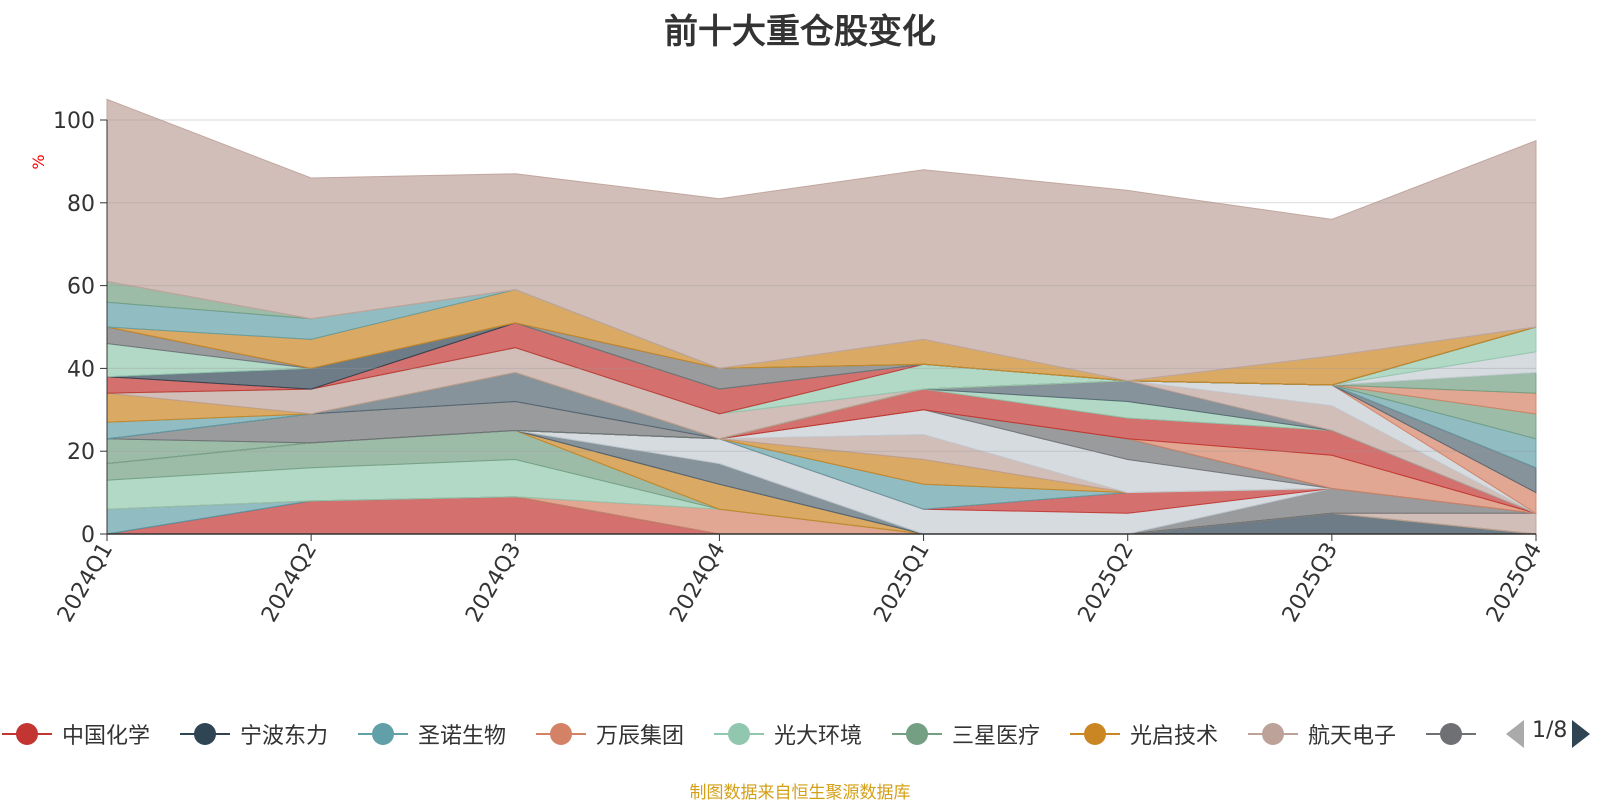 Image resolution: width=1600 pixels, height=803 pixels. What do you see at coordinates (462, 736) in the screenshot?
I see `legend-label: 圣诺生物` at bounding box center [462, 736].